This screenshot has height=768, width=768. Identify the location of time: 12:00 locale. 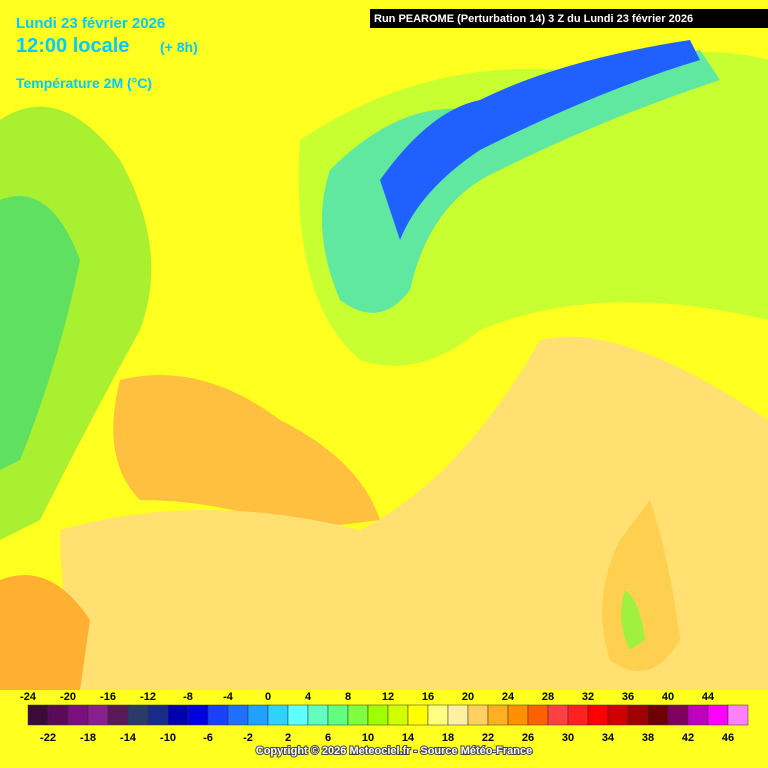
(72, 46).